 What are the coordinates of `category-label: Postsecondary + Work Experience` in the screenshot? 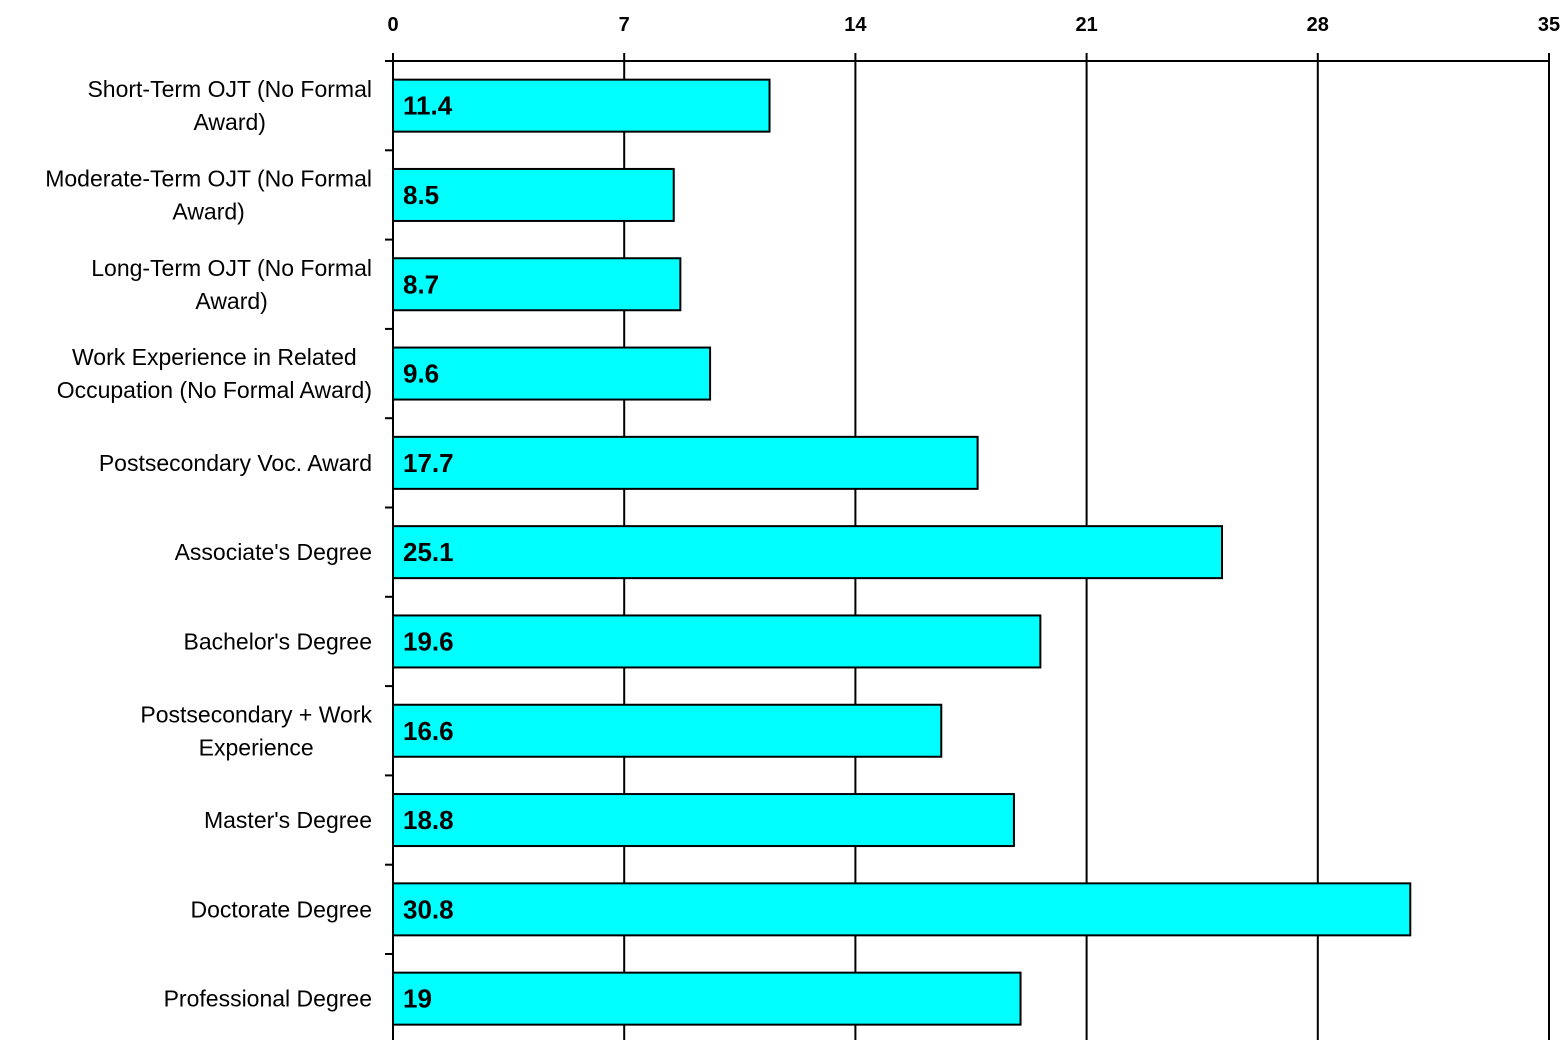 It's located at (256, 730).